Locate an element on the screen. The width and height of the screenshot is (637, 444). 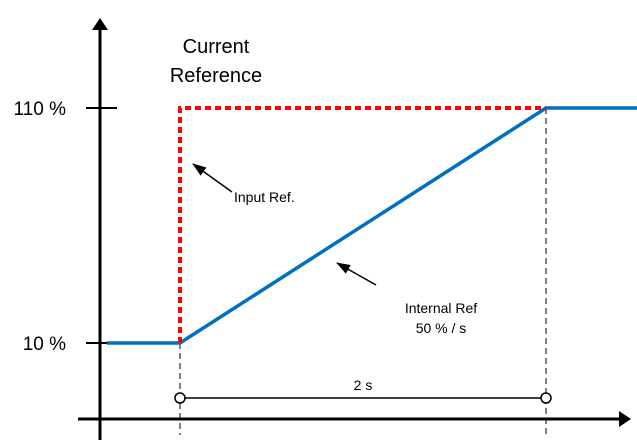
input-ref-arrow is located at coordinates (212, 178).